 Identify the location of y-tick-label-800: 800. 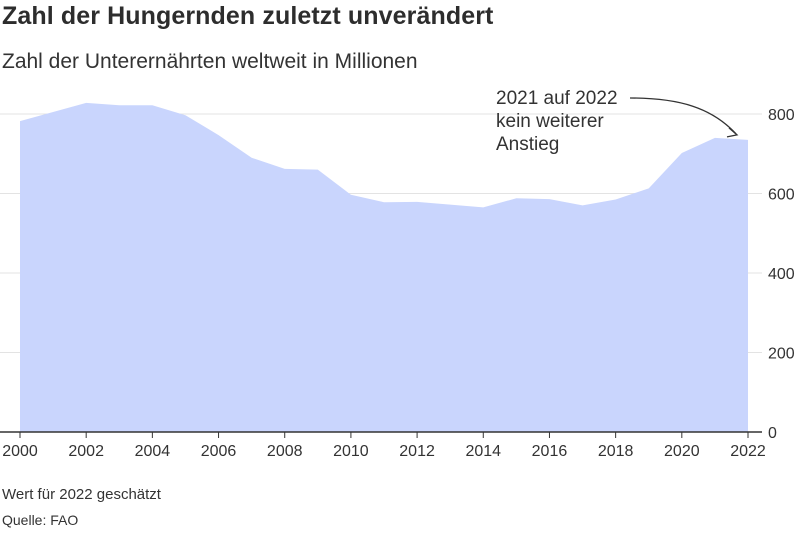
(781, 115).